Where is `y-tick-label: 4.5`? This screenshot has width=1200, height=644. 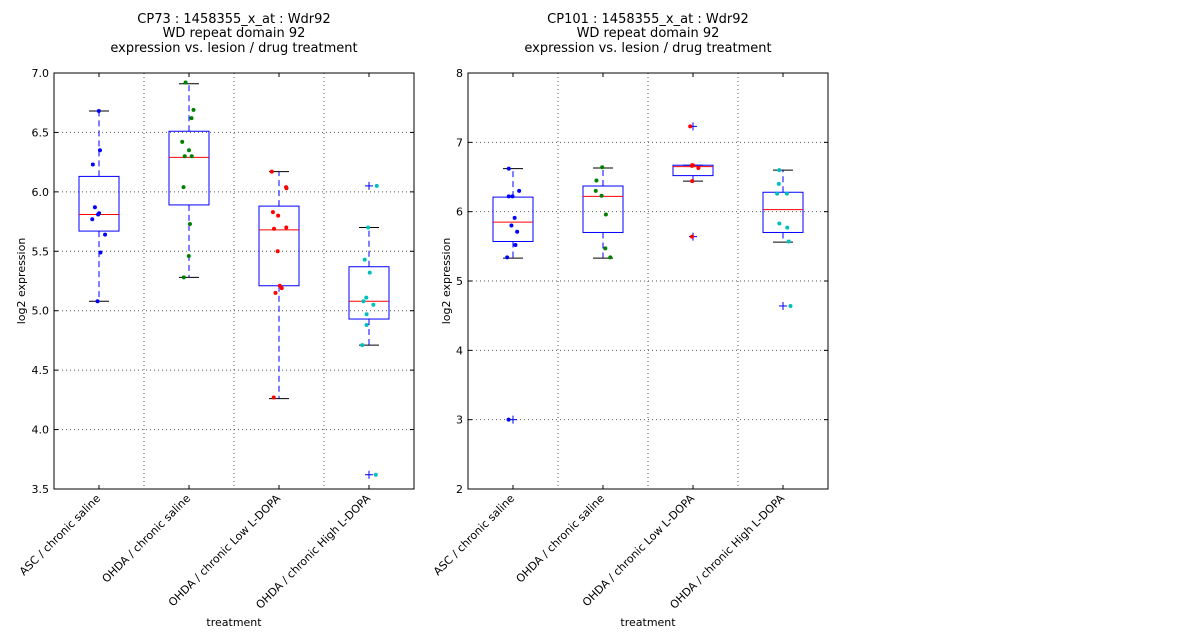 y-tick-label: 4.5 is located at coordinates (41, 370).